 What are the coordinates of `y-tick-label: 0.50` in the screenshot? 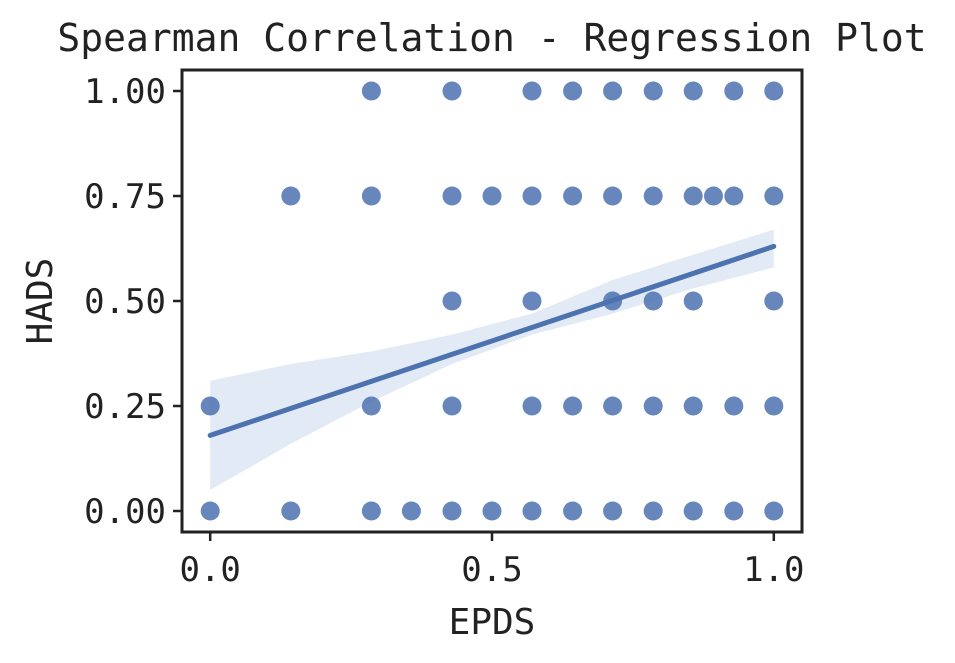 It's located at (125, 302).